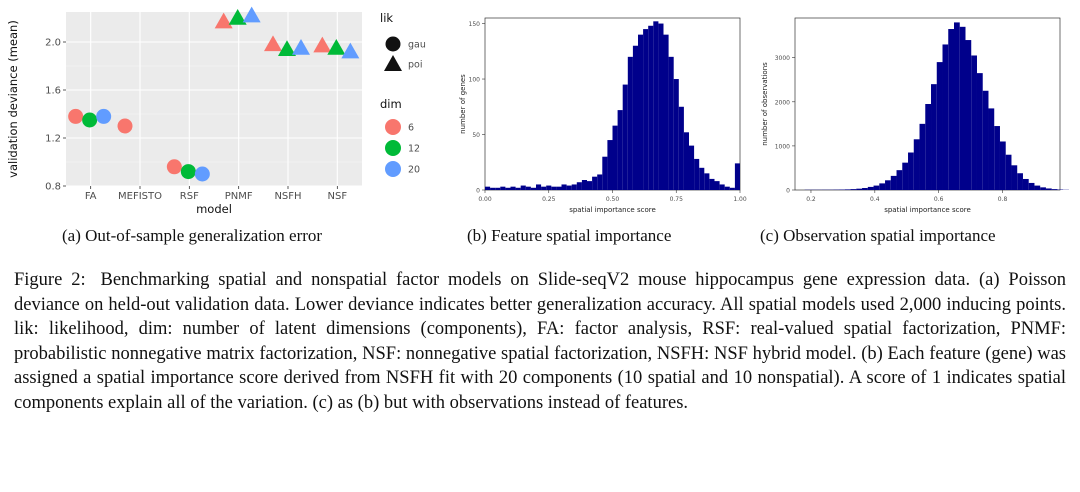  Describe the element at coordinates (476, 135) in the screenshot. I see `y-tick-label: 50` at that location.